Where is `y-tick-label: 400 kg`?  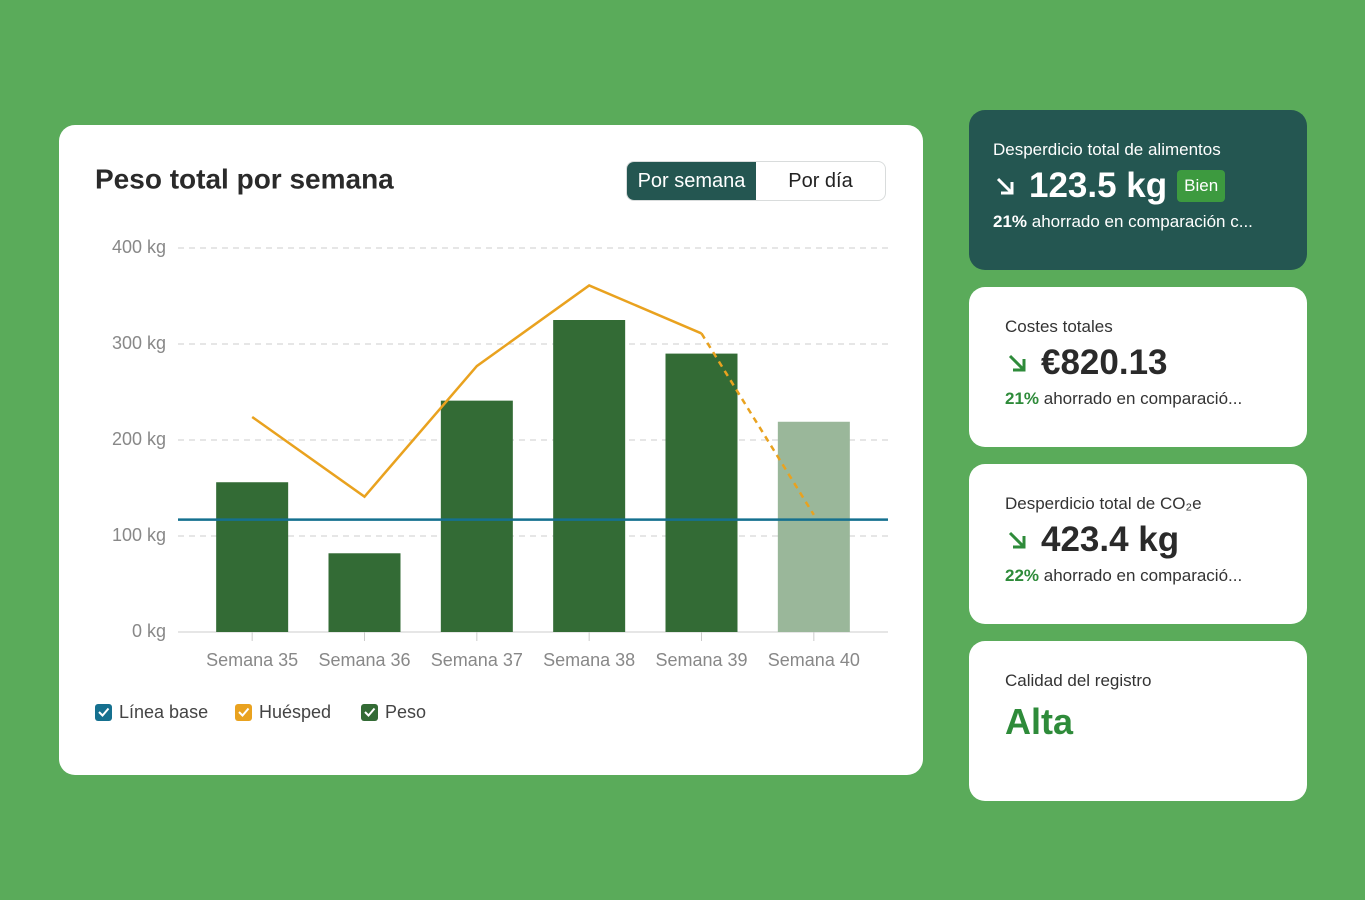 y-tick-label: 400 kg is located at coordinates (139, 247).